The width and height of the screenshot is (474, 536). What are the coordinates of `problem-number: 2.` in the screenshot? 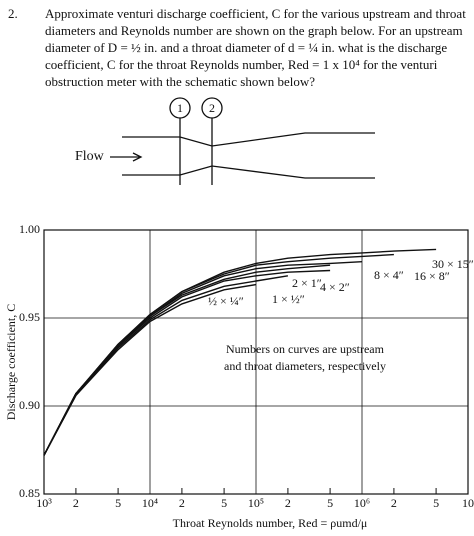 It's located at (13, 13).